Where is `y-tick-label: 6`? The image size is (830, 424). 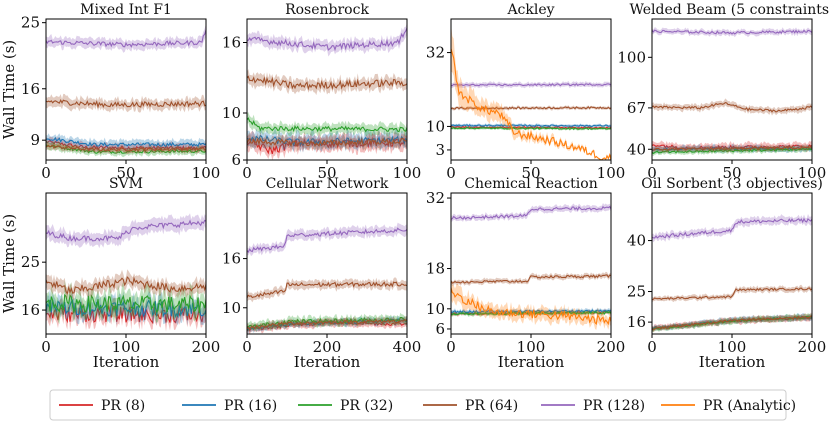
y-tick-label: 6 is located at coordinates (236, 160).